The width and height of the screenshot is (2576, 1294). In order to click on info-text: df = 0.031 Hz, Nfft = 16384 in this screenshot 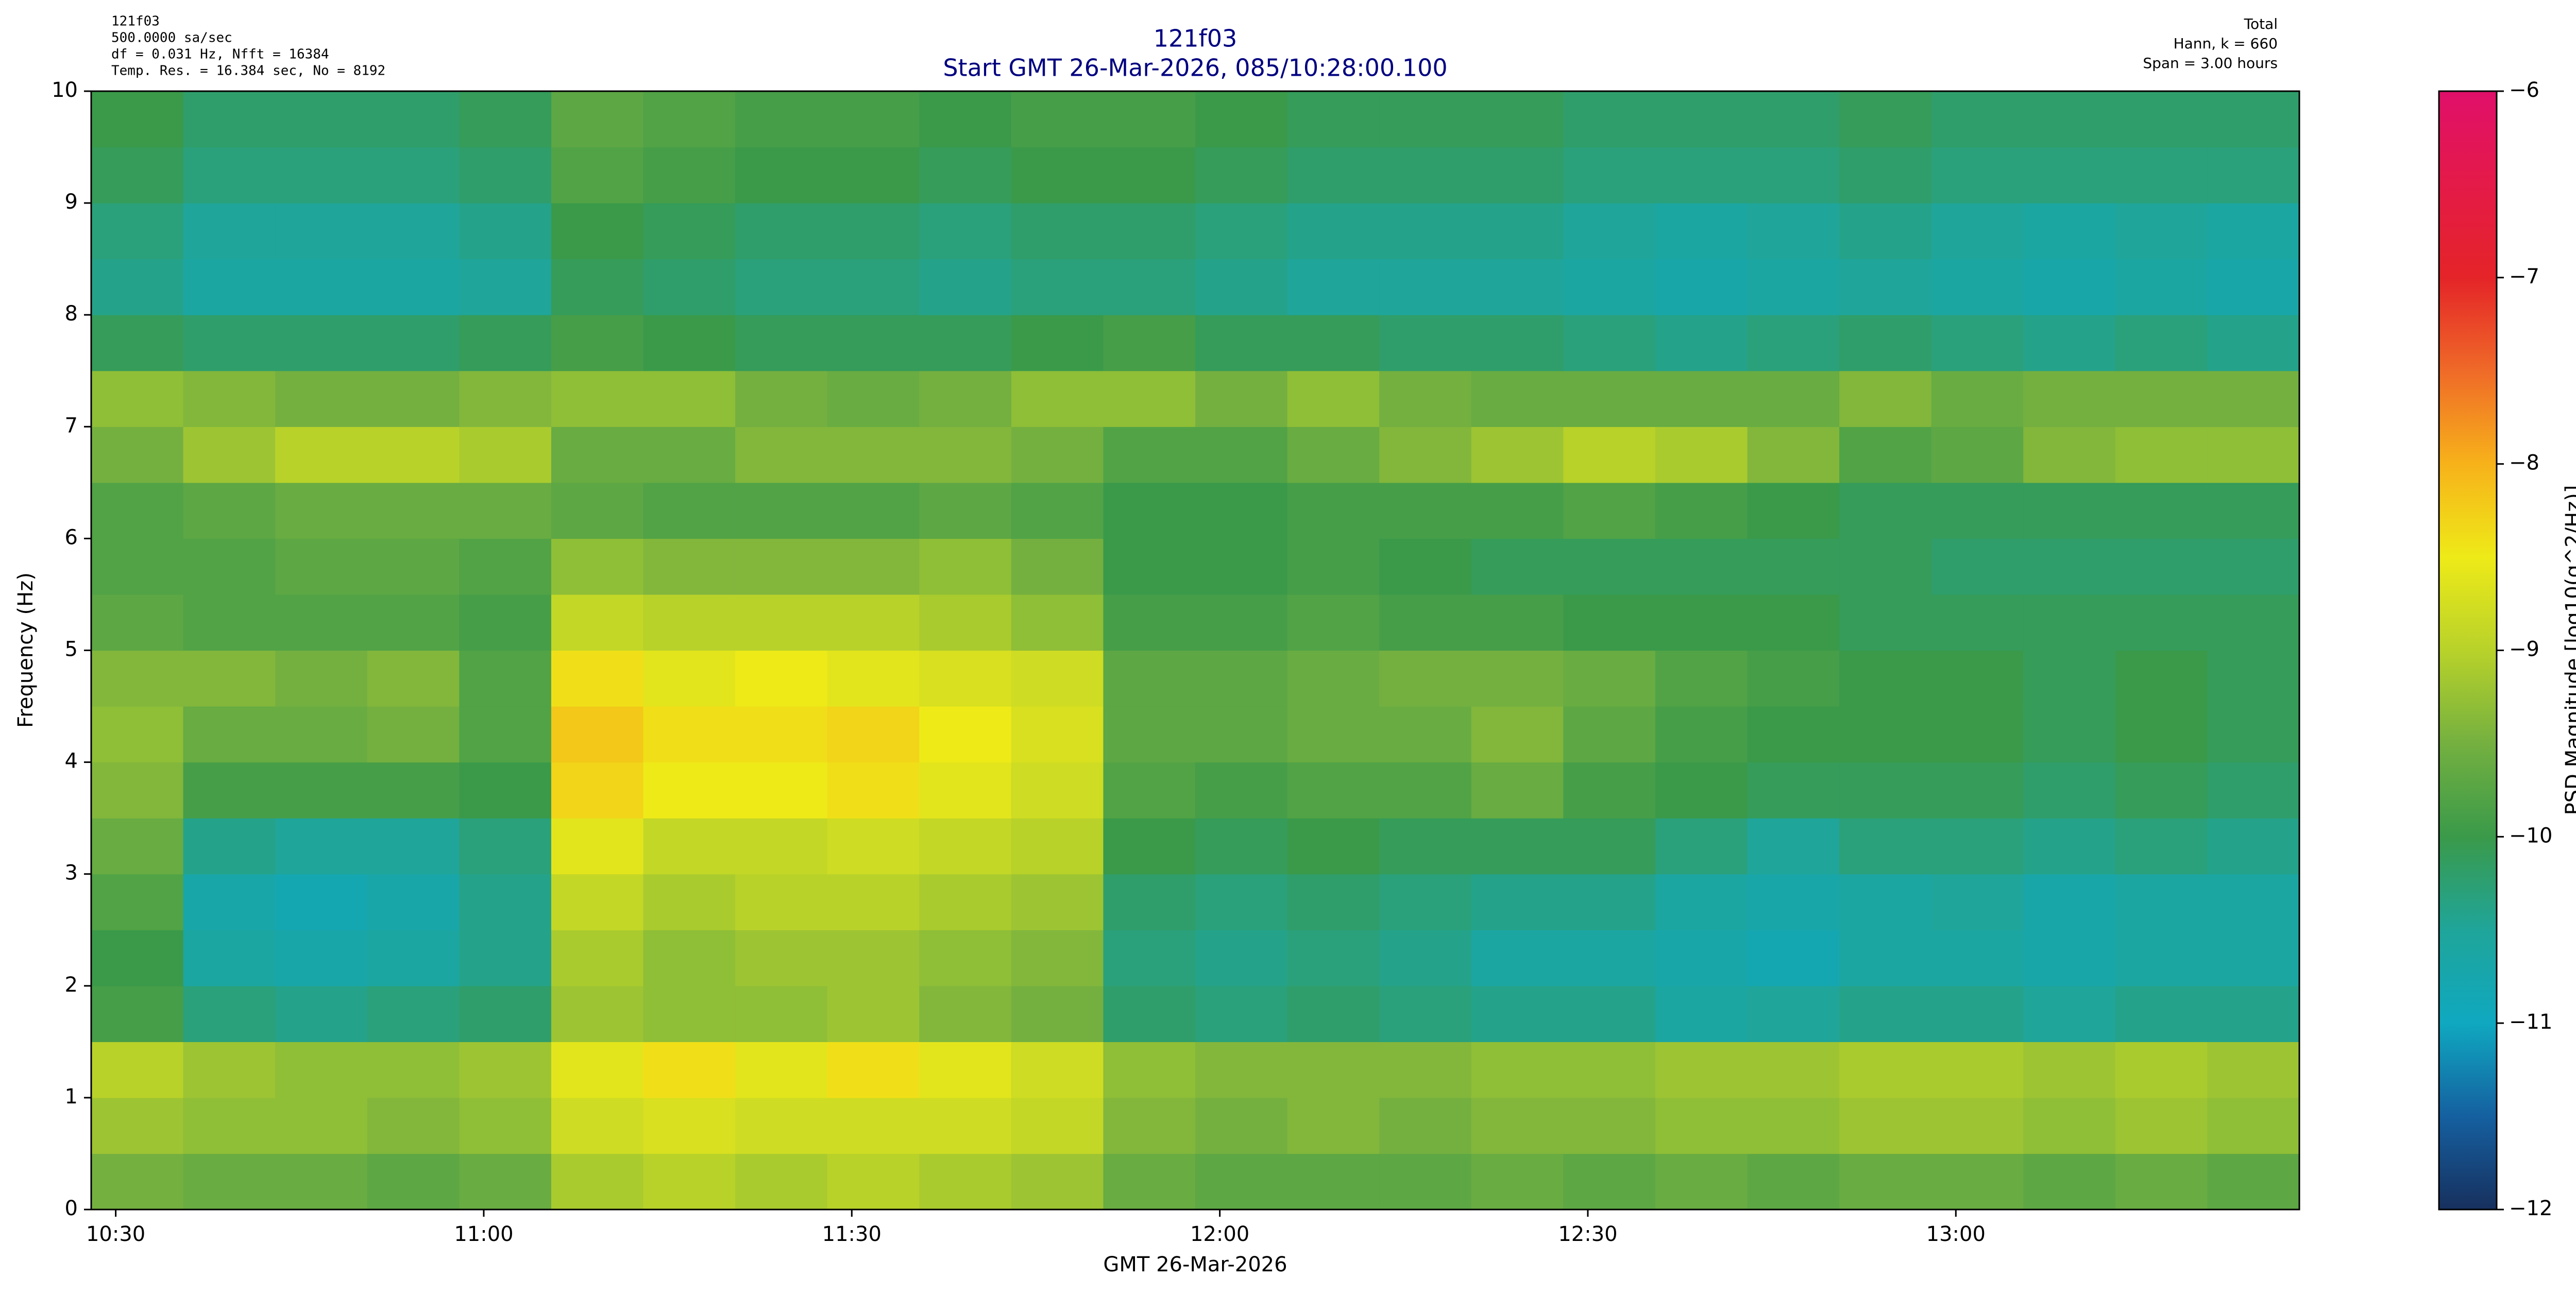, I will do `click(220, 54)`.